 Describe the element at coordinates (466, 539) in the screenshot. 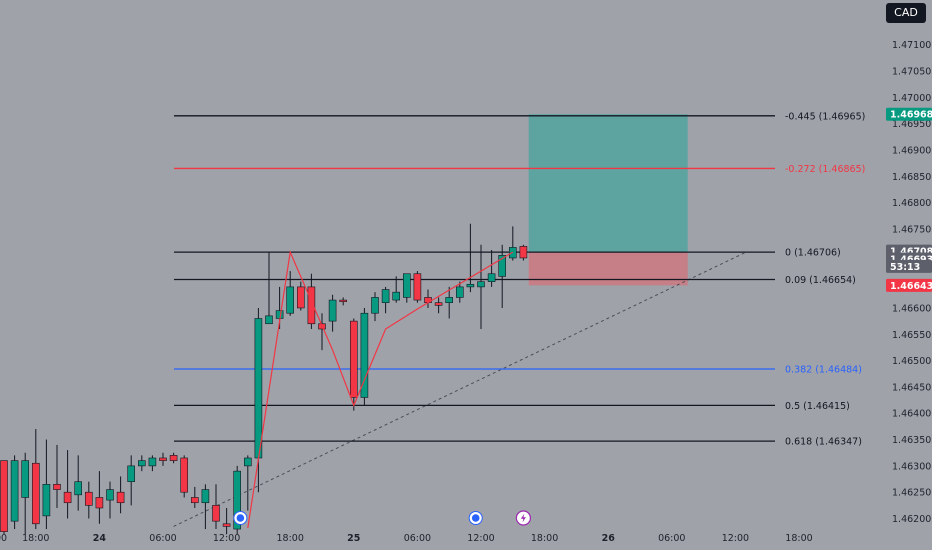

I see `time-axis-area` at that location.